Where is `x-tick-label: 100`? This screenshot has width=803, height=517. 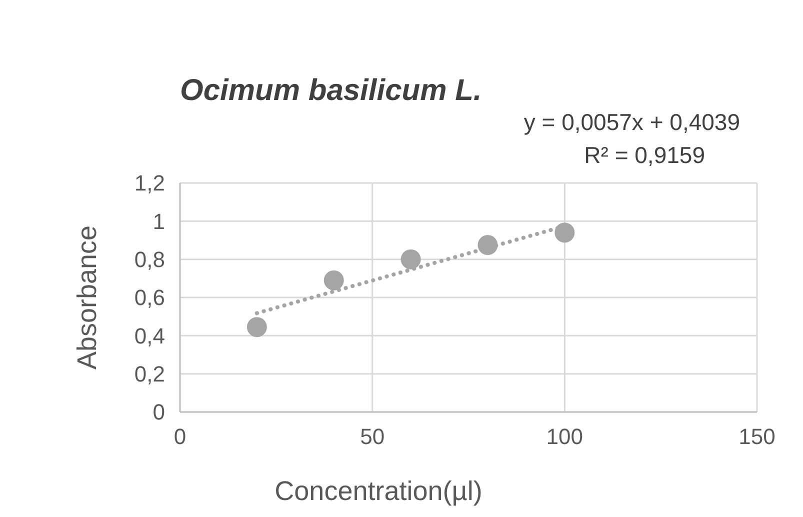
x-tick-label: 100 is located at coordinates (565, 436).